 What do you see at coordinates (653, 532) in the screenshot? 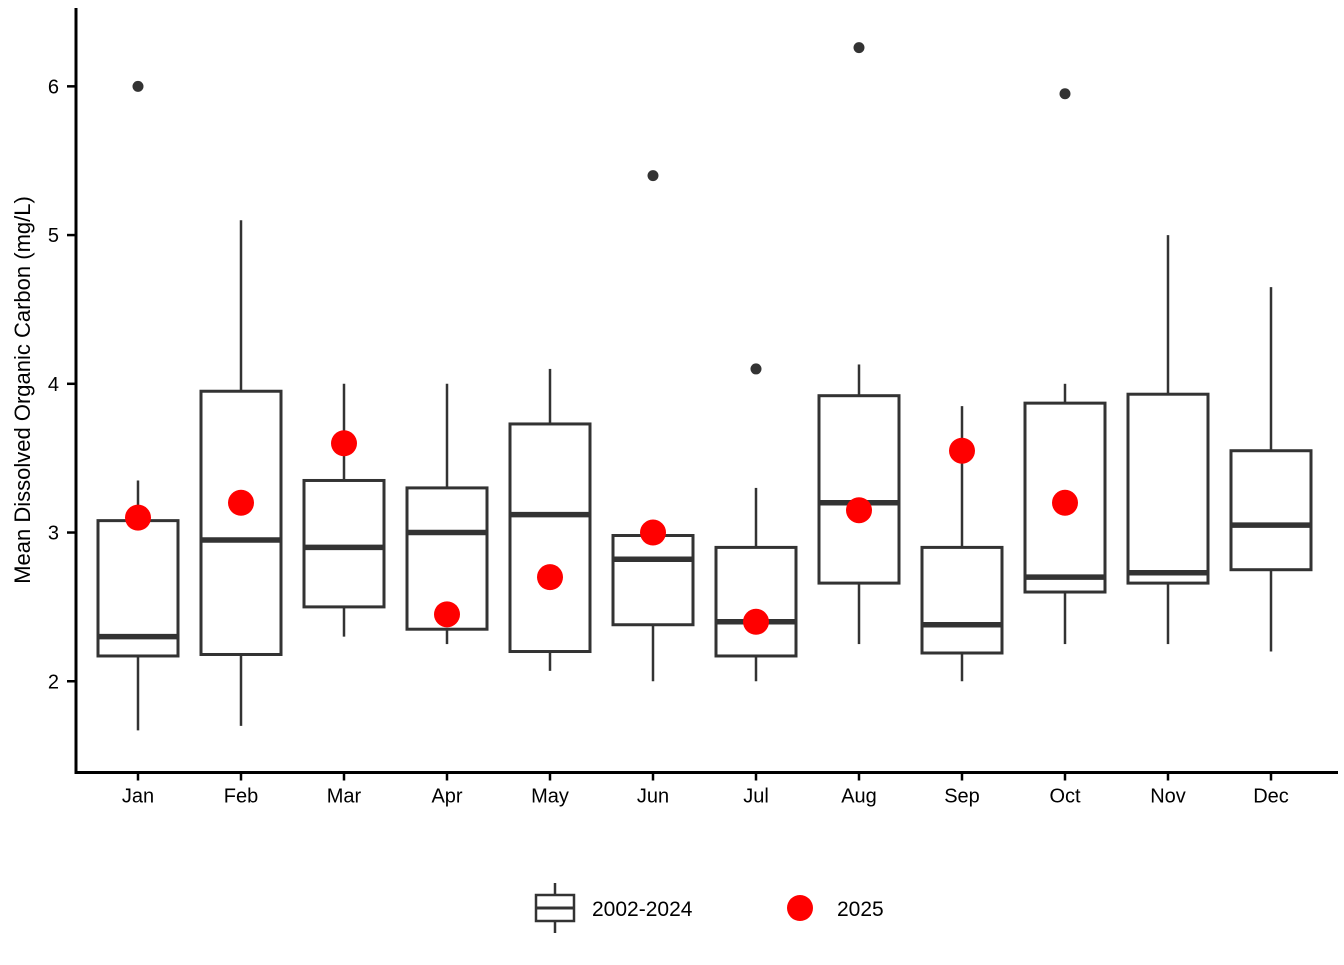
I see `point-2025-jun` at bounding box center [653, 532].